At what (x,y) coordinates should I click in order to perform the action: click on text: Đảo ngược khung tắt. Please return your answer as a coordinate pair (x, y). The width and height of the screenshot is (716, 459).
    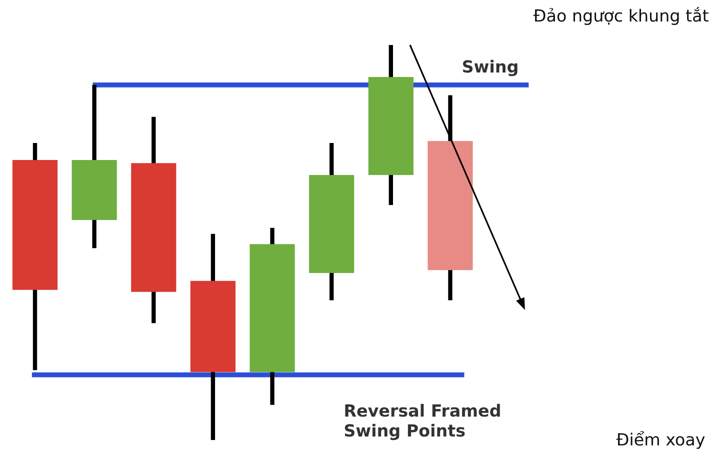
    Looking at the image, I should click on (620, 16).